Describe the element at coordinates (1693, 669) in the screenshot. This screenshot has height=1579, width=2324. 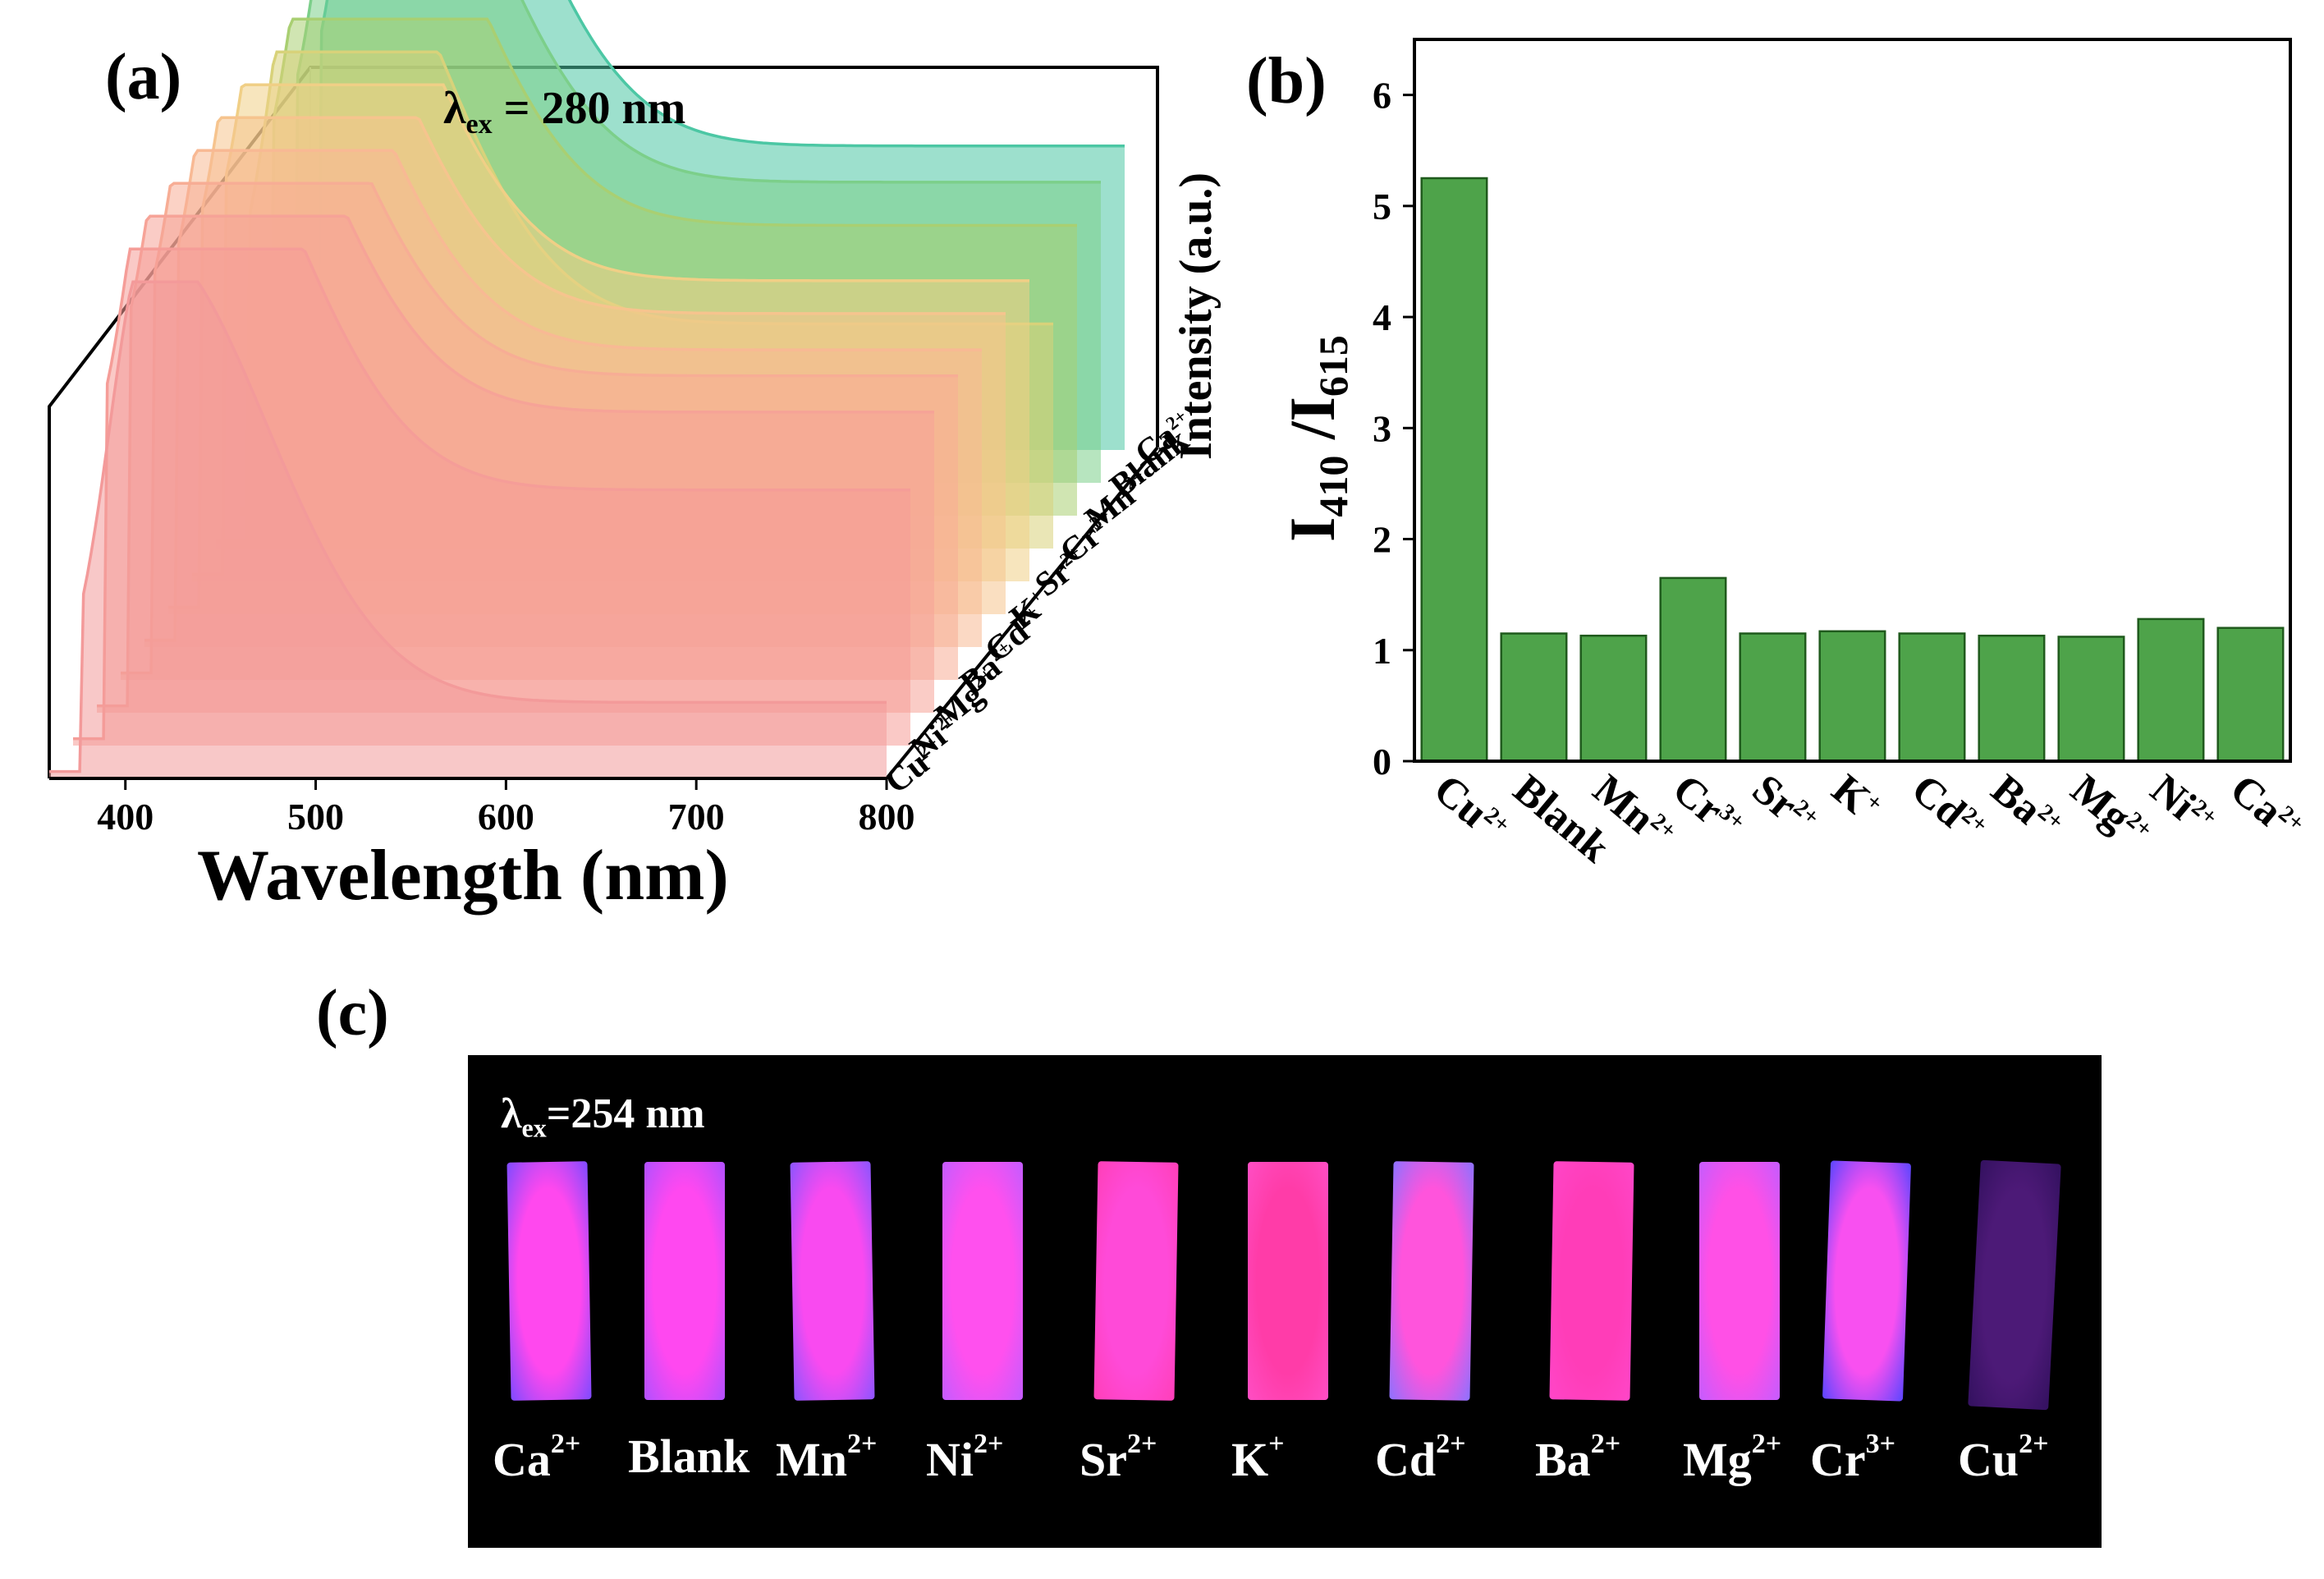
I see `bar-Cr3+` at that location.